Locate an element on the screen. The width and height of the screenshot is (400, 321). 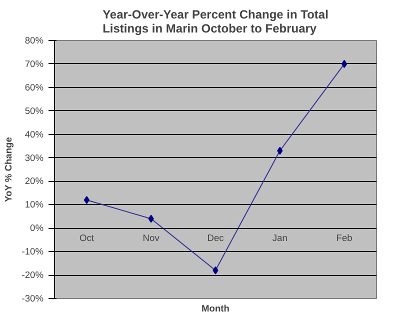
x-tick-label: Dec is located at coordinates (215, 238).